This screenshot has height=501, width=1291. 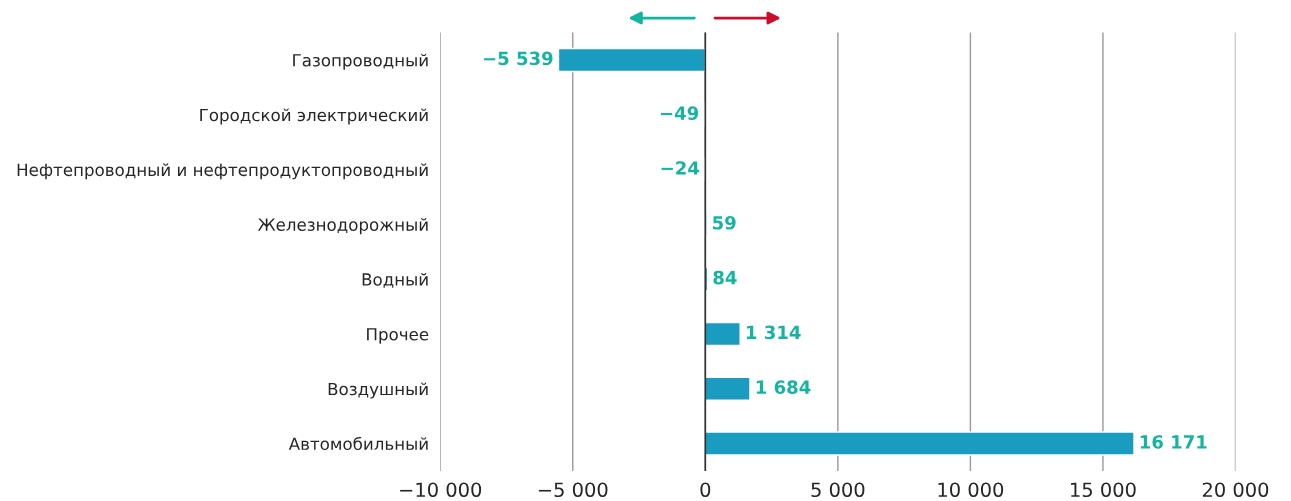 I want to click on y-tick-label: Прочее, so click(x=398, y=336).